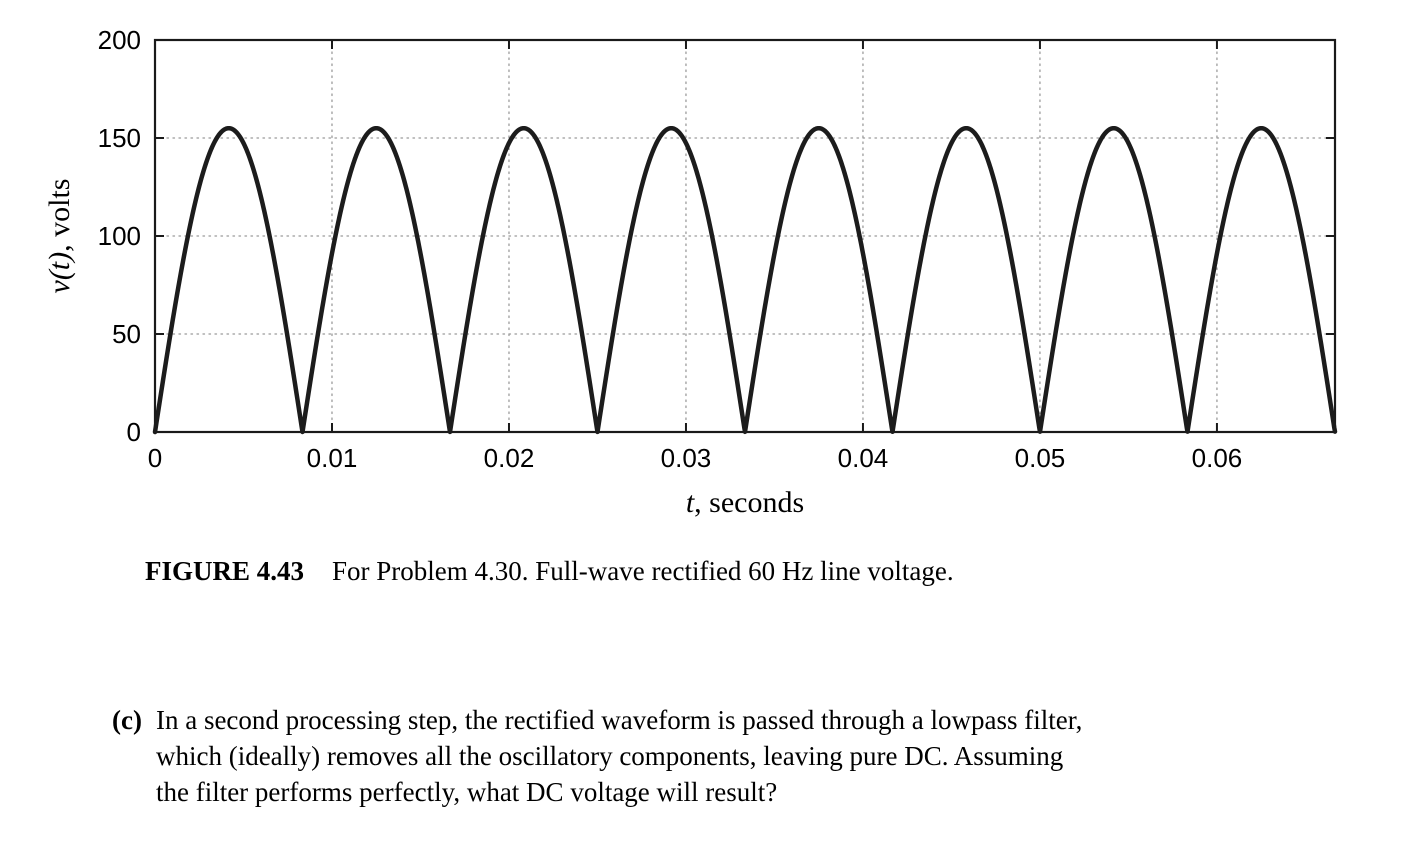 The width and height of the screenshot is (1428, 844). What do you see at coordinates (119, 40) in the screenshot?
I see `y-tick-label: 200` at bounding box center [119, 40].